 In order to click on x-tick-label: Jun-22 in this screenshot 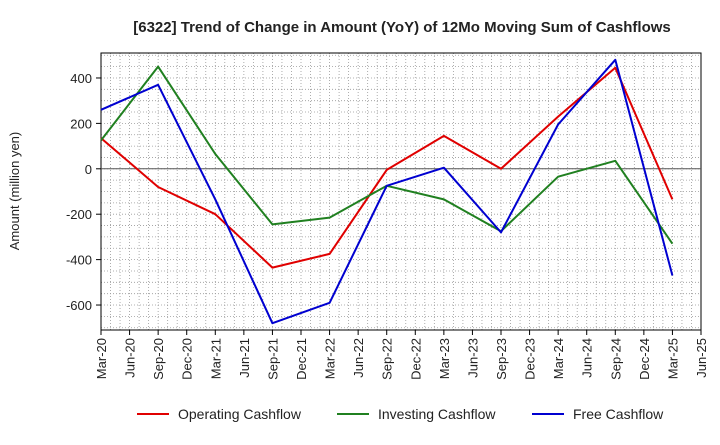, I will do `click(358, 358)`.